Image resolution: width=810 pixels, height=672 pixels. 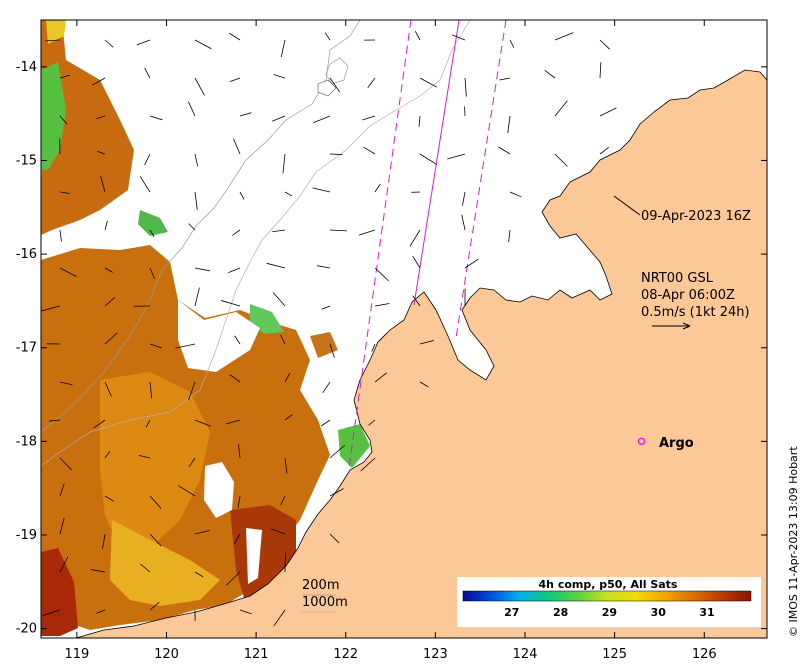 I want to click on current-model-label: NRT00 GSL, so click(x=677, y=278).